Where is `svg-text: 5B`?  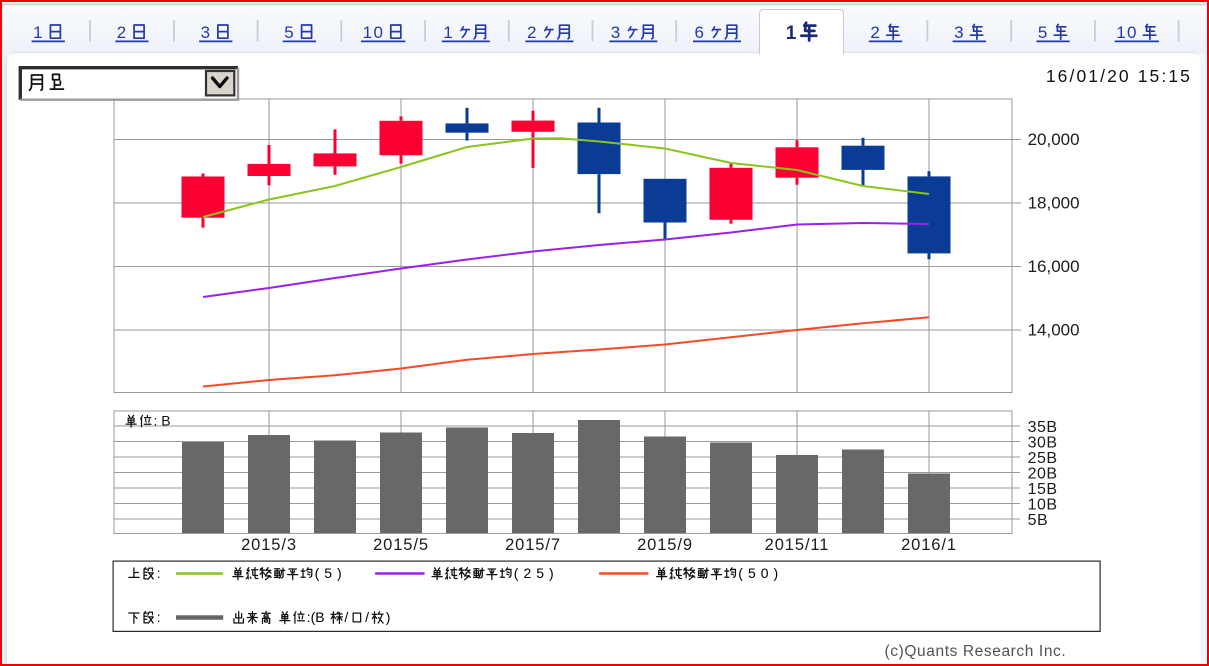 svg-text: 5B is located at coordinates (1038, 520).